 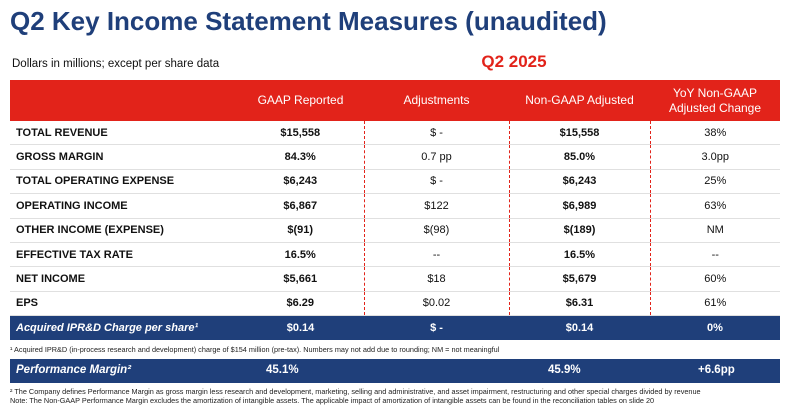 I want to click on yoy-value: --, so click(x=714, y=255).